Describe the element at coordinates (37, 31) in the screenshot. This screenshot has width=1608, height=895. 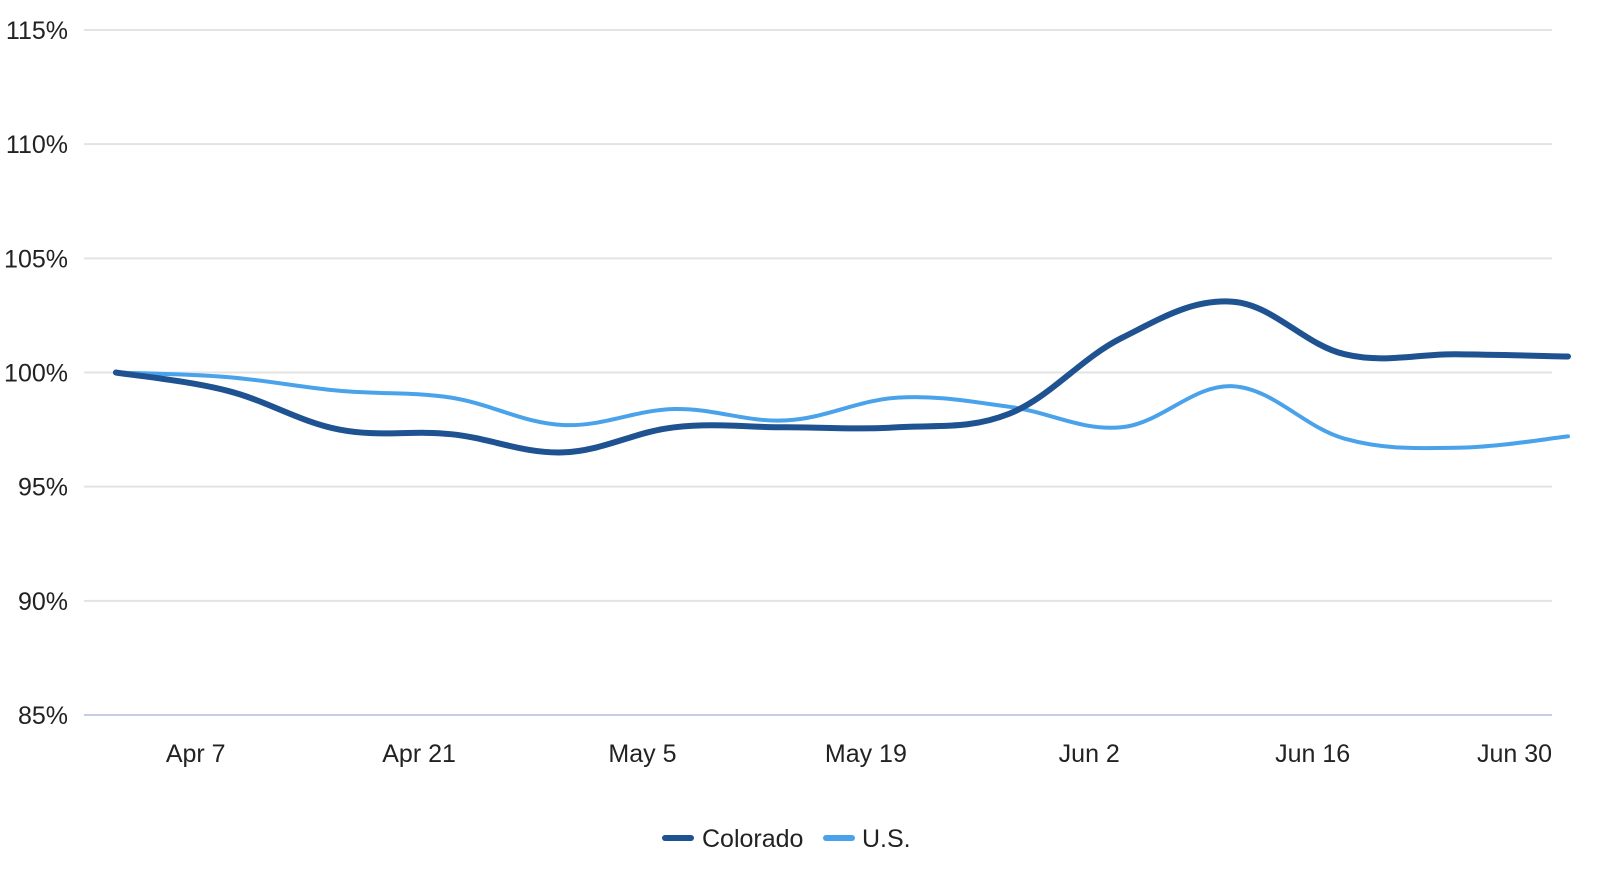
I see `y-tick-label: 115%` at that location.